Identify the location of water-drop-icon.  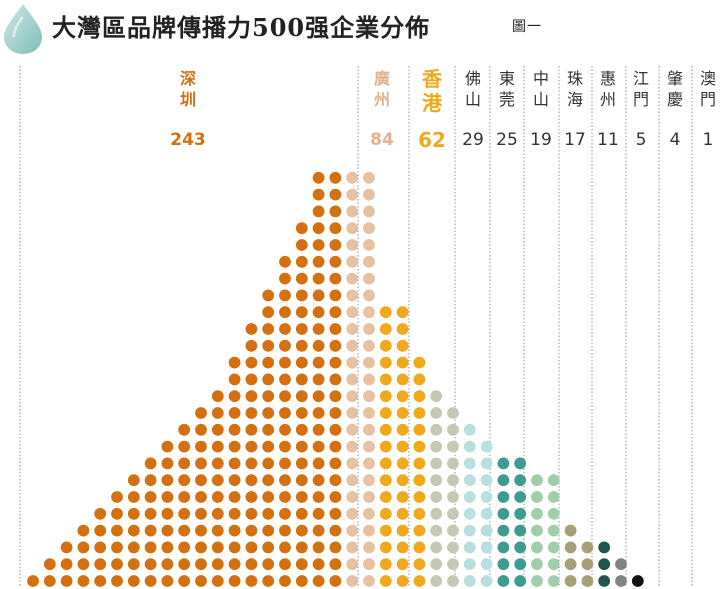
(23, 29).